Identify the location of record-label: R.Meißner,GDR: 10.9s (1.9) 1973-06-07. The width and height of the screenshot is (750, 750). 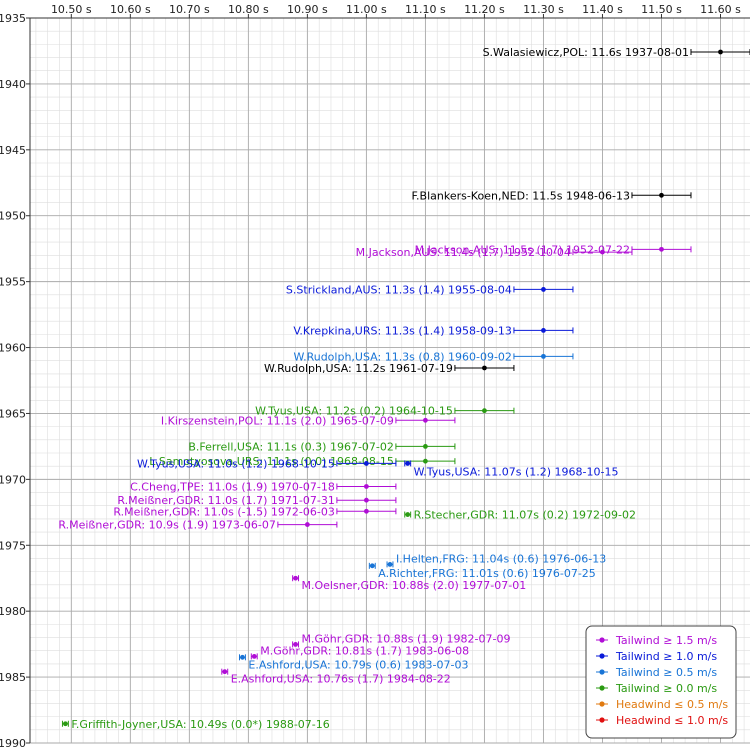
(166, 525).